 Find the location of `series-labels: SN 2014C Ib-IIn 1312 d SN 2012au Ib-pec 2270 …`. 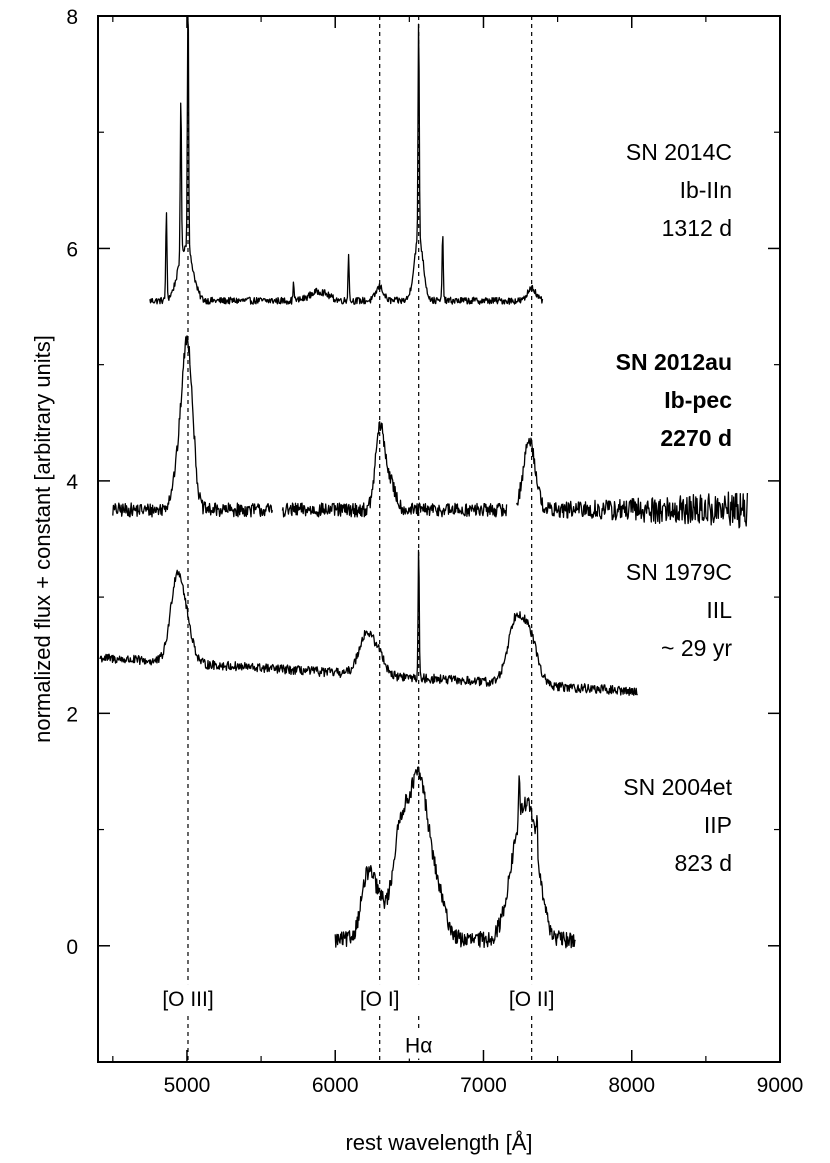

series-labels: SN 2014C Ib-IIn 1312 d SN 2012au Ib-pec 2270 … is located at coordinates (674, 507).